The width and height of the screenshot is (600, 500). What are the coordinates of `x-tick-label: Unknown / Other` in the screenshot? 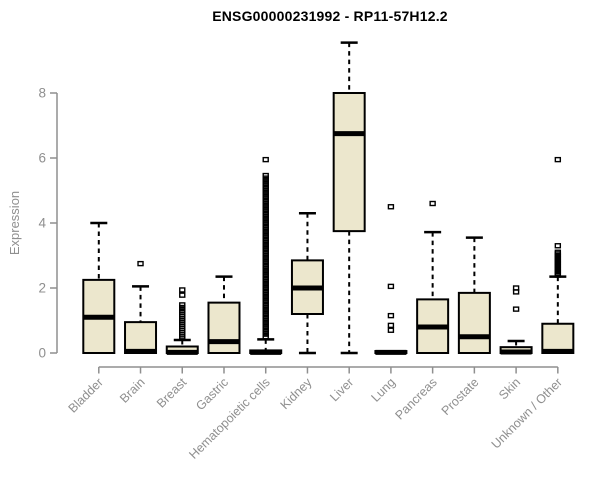 It's located at (527, 413).